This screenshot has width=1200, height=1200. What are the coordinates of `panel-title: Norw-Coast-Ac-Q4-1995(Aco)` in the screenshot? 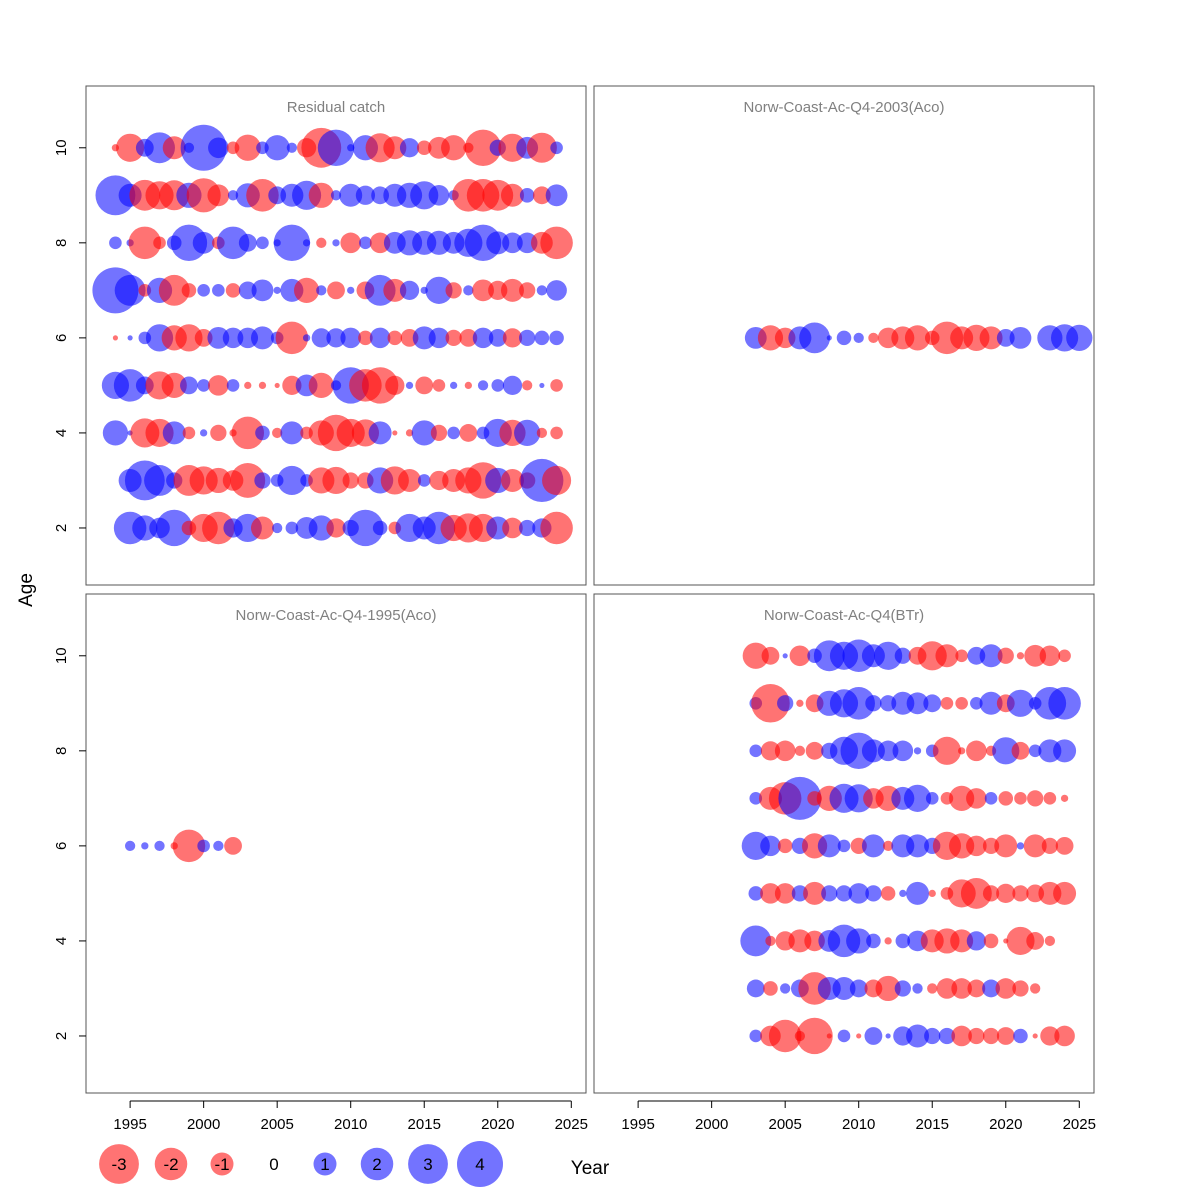 It's located at (336, 615).